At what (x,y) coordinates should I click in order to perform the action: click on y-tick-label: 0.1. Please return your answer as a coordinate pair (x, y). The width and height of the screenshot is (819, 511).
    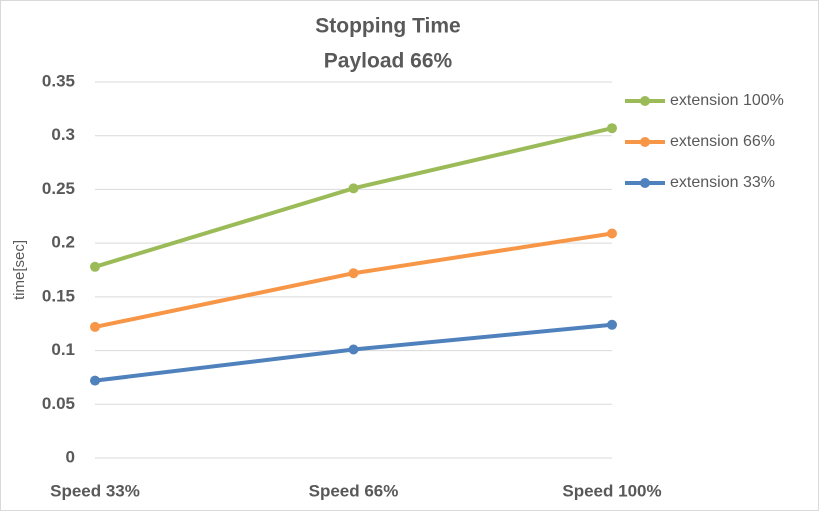
    Looking at the image, I should click on (63, 349).